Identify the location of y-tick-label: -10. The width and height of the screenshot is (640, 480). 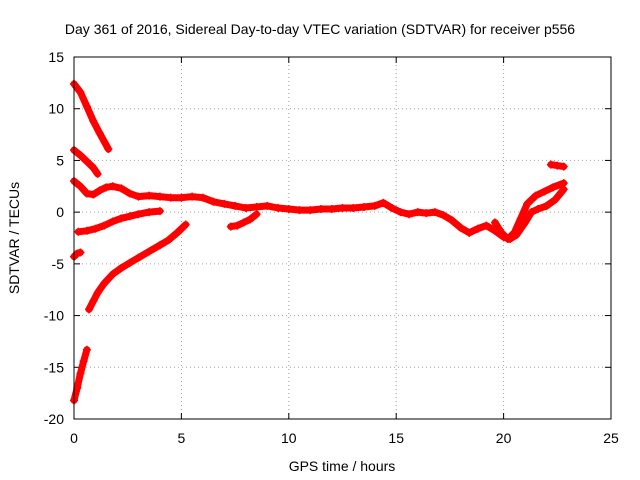
(54, 316).